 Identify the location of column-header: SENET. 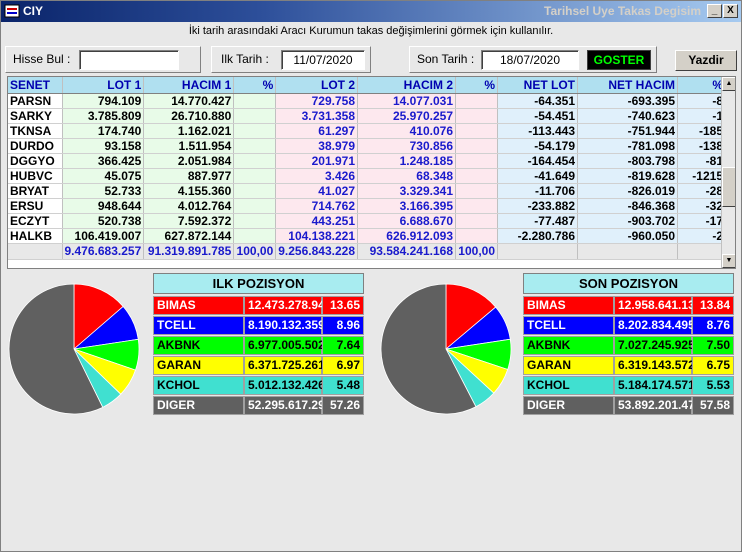
(35, 85).